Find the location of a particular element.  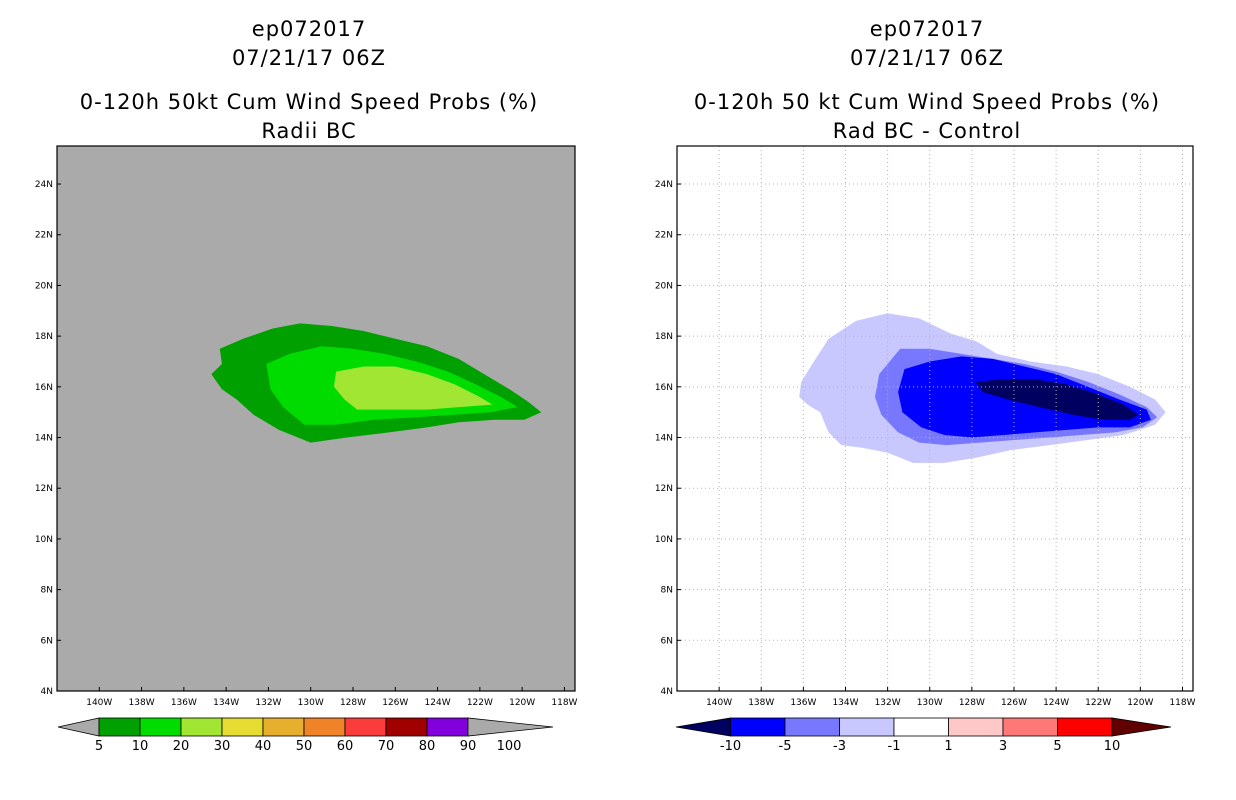

right-chart-subtitle: Rad BC - Control is located at coordinates (927, 131).